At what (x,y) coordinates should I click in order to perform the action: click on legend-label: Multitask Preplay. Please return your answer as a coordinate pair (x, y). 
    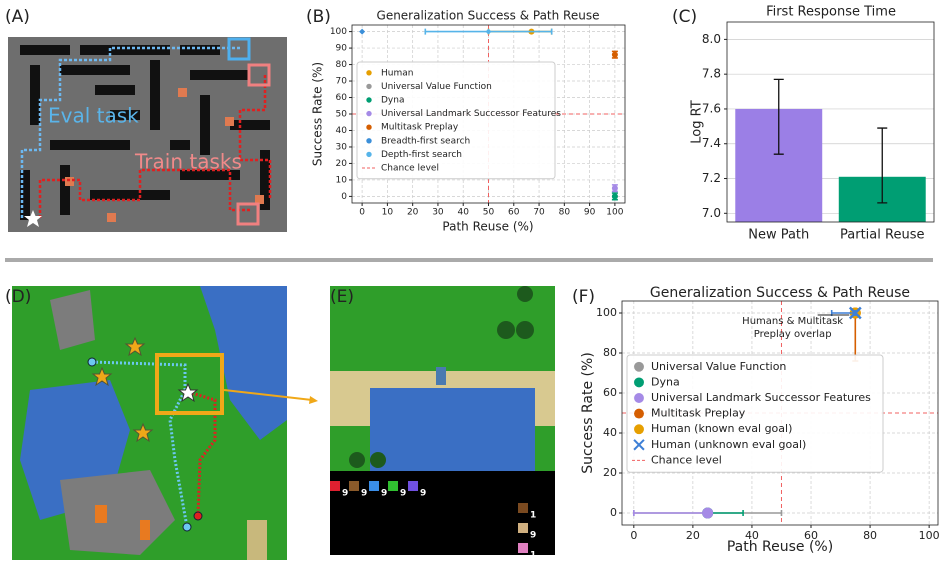
    Looking at the image, I should click on (420, 128).